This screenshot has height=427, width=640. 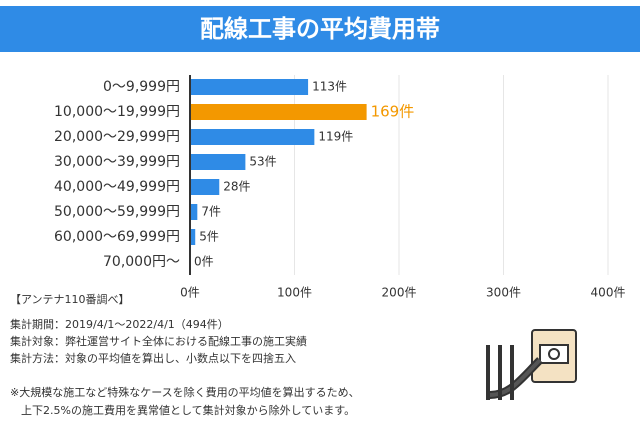 What do you see at coordinates (158, 341) in the screenshot?
I see `note: 集計対象：弊社運営サイト全体における配線工事の施工実績` at bounding box center [158, 341].